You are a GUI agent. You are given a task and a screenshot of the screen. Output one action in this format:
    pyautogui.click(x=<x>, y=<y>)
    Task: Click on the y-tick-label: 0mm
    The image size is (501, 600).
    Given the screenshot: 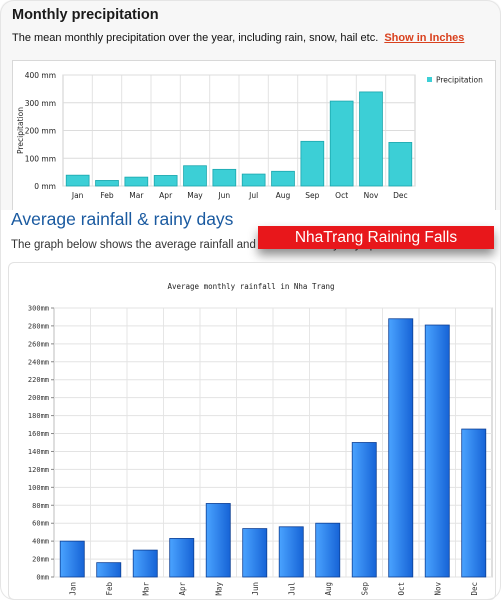 What is the action you would take?
    pyautogui.click(x=42, y=578)
    